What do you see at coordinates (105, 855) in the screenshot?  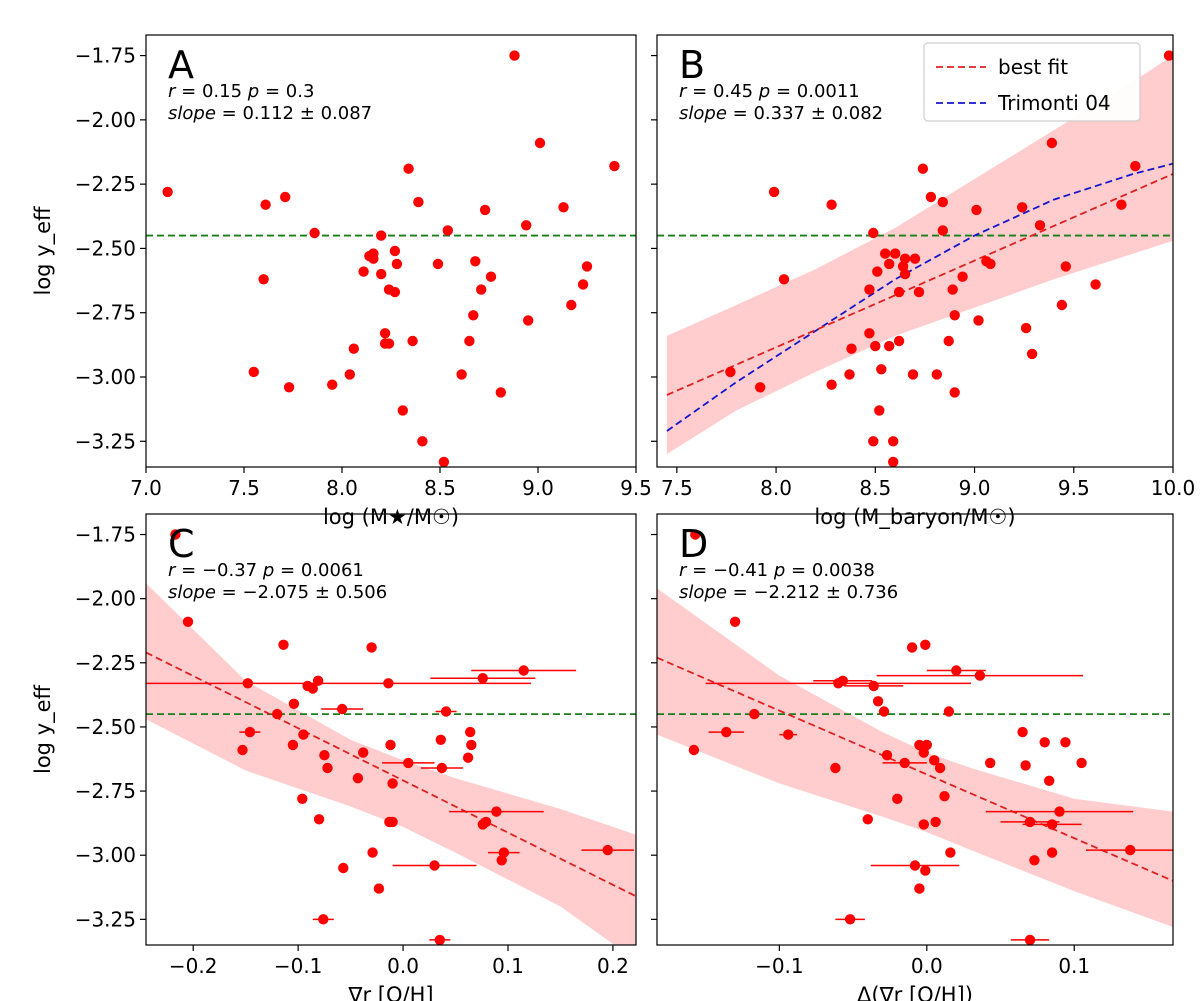 I see `y-tick-label: −3.00` at bounding box center [105, 855].